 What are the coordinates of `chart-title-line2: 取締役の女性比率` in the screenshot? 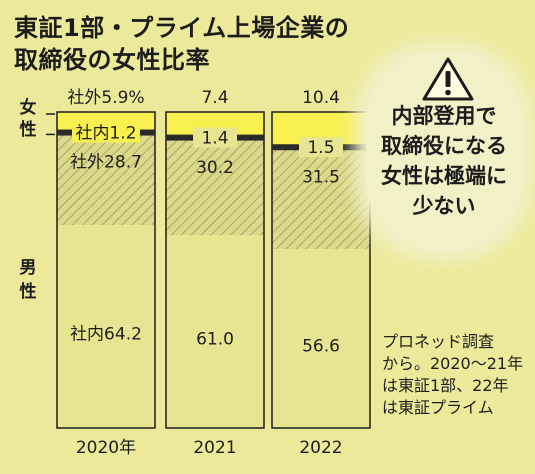 It's located at (112, 60).